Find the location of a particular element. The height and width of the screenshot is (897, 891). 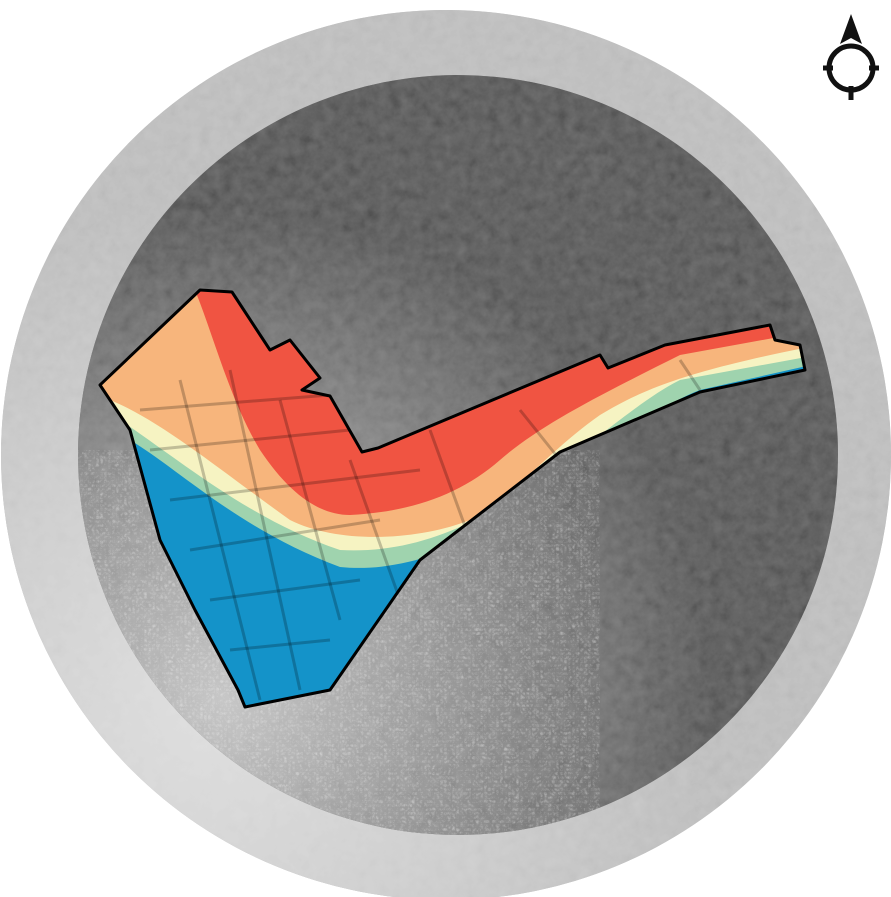

north-arrow is located at coordinates (851, 57).